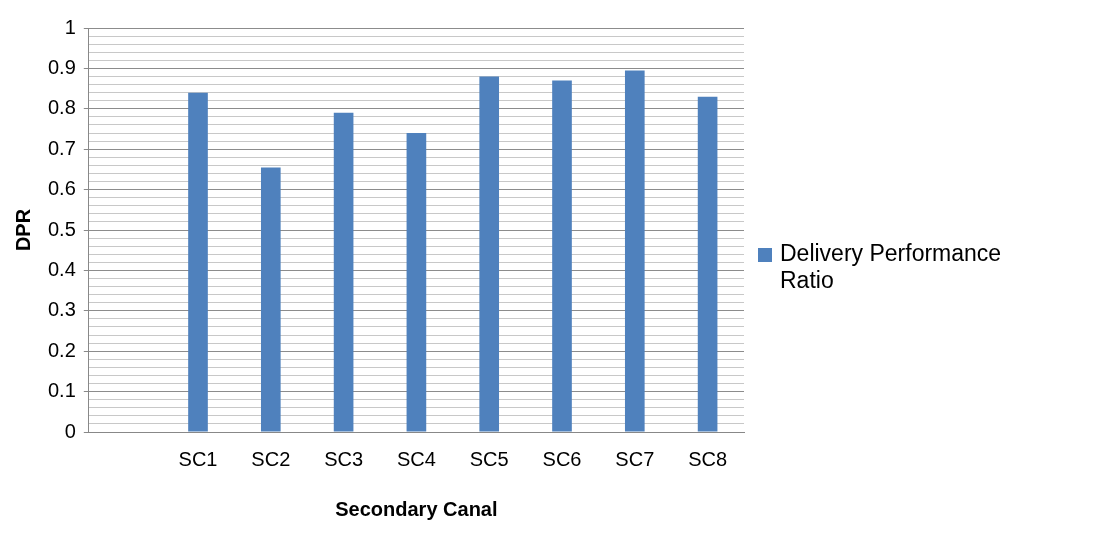 Image resolution: width=1093 pixels, height=534 pixels. I want to click on y-tick-label: 0.2, so click(61, 349).